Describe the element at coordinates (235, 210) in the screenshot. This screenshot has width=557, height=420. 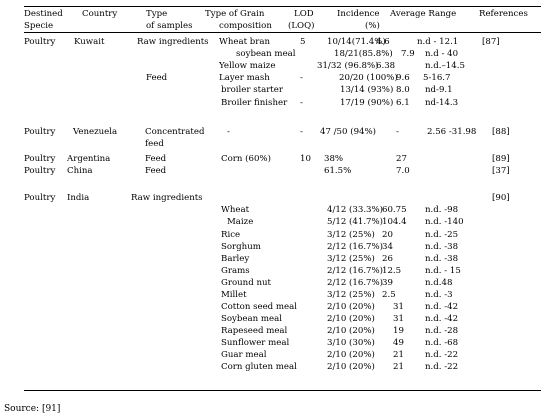
I see `cell-grain: Wheat` at that location.